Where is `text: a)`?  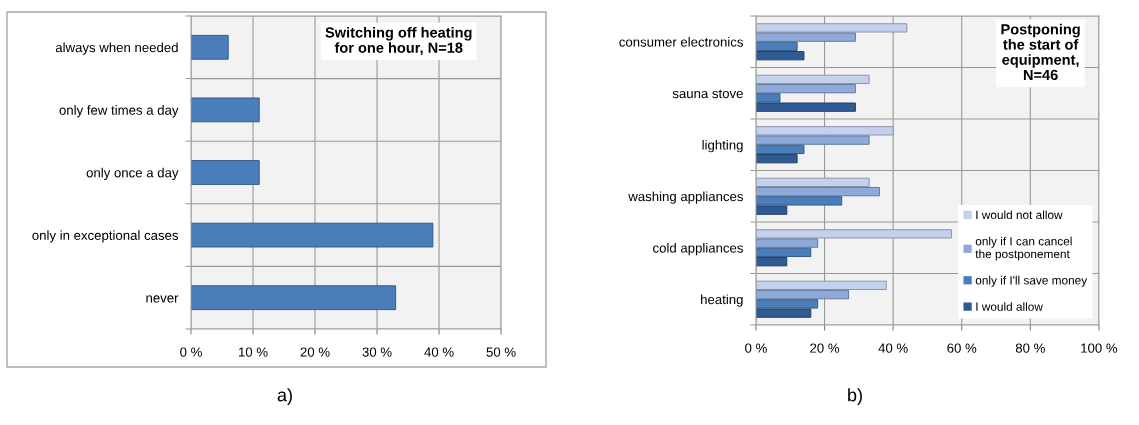
text: a) is located at coordinates (284, 396).